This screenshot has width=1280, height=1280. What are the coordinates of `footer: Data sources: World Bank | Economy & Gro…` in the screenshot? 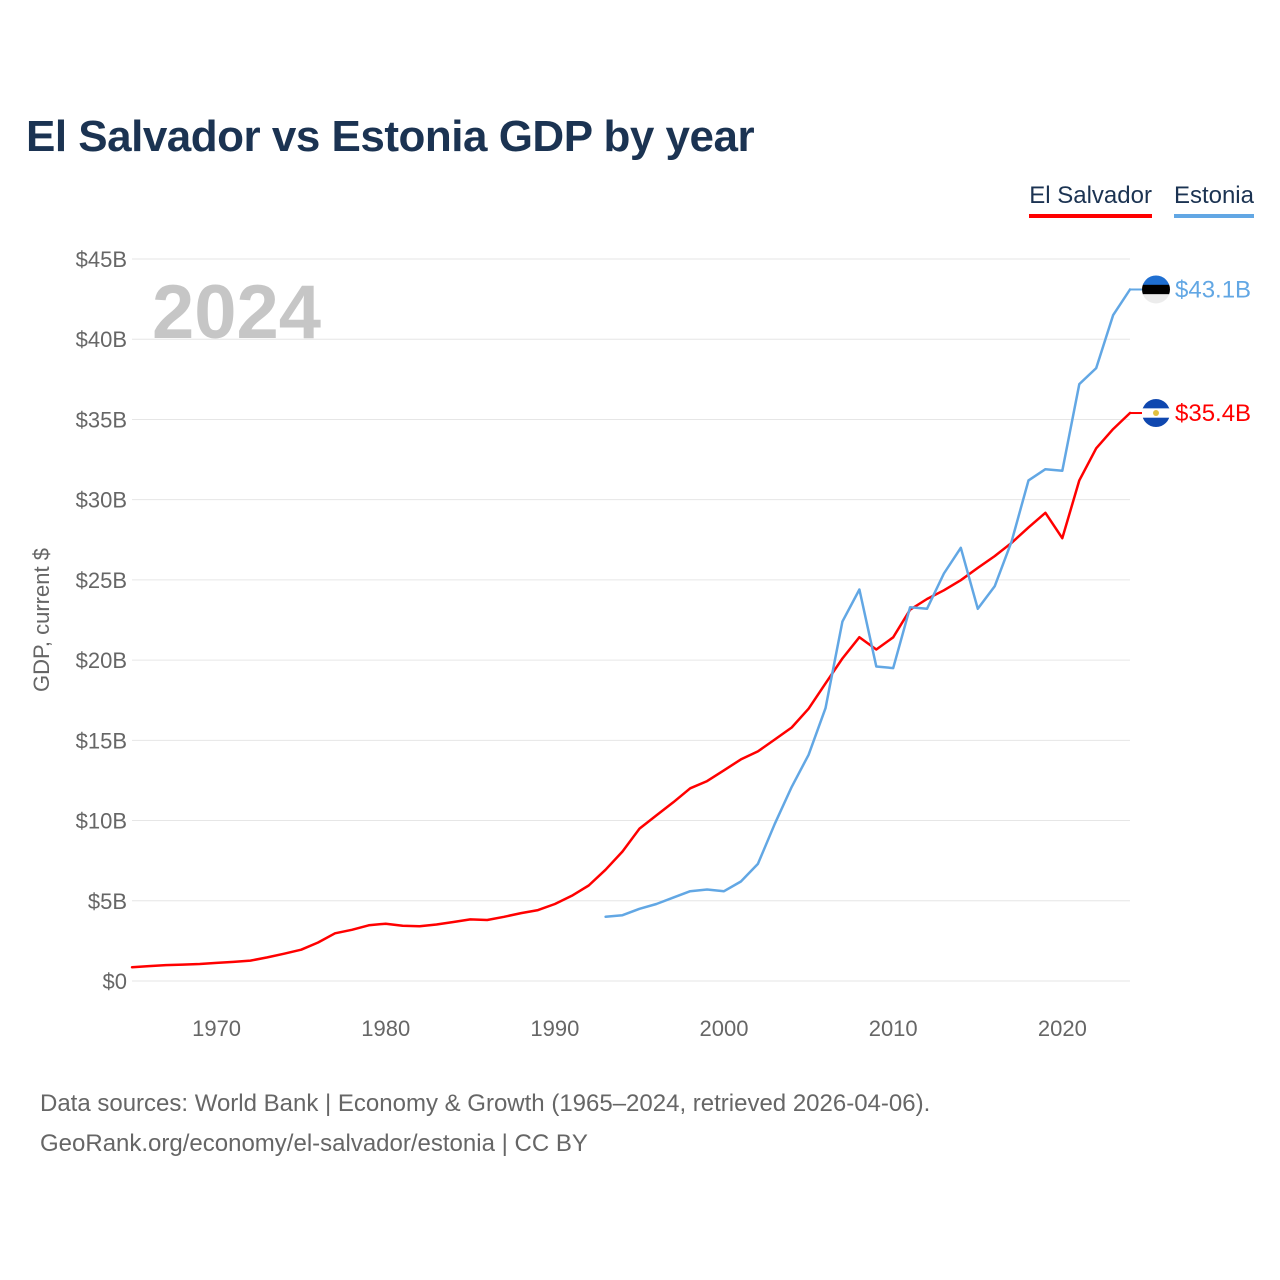 It's located at (485, 1124).